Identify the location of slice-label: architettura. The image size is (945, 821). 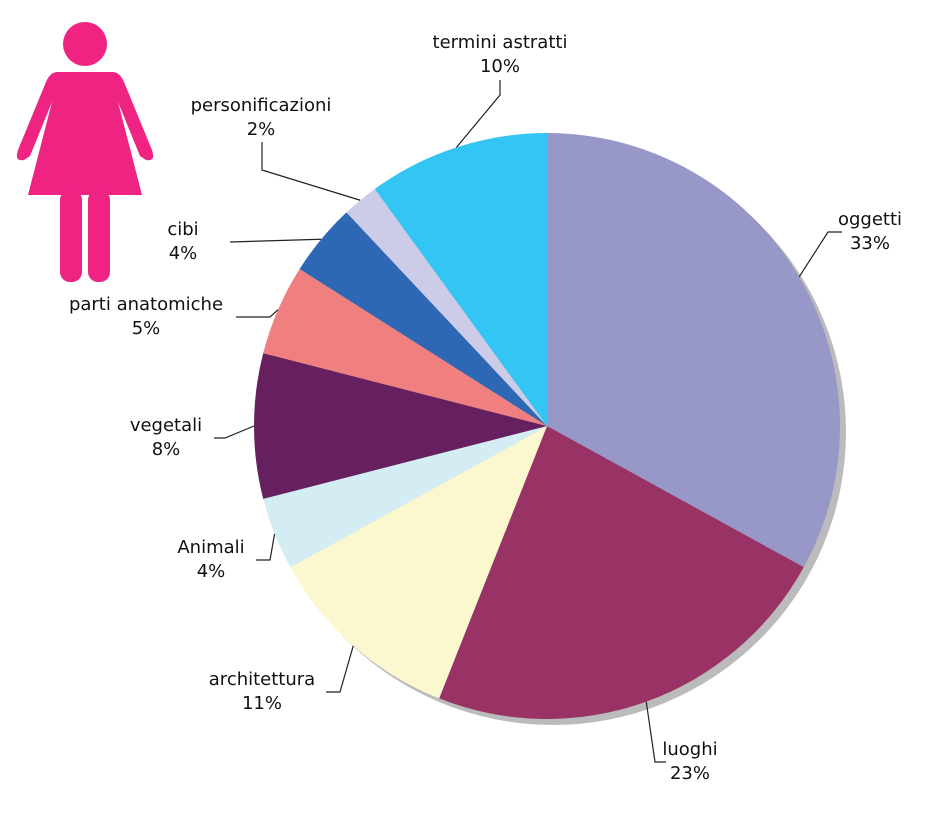
(262, 679).